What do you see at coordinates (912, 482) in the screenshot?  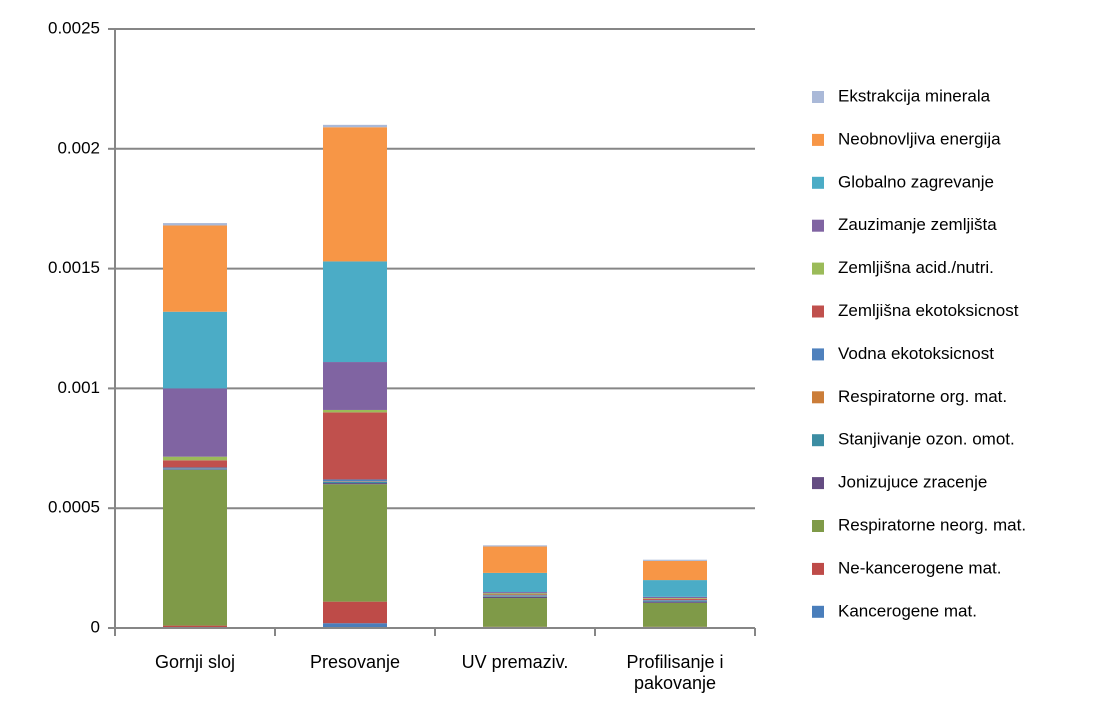 I see `legend-label: Jonizujuce zracenje` at bounding box center [912, 482].